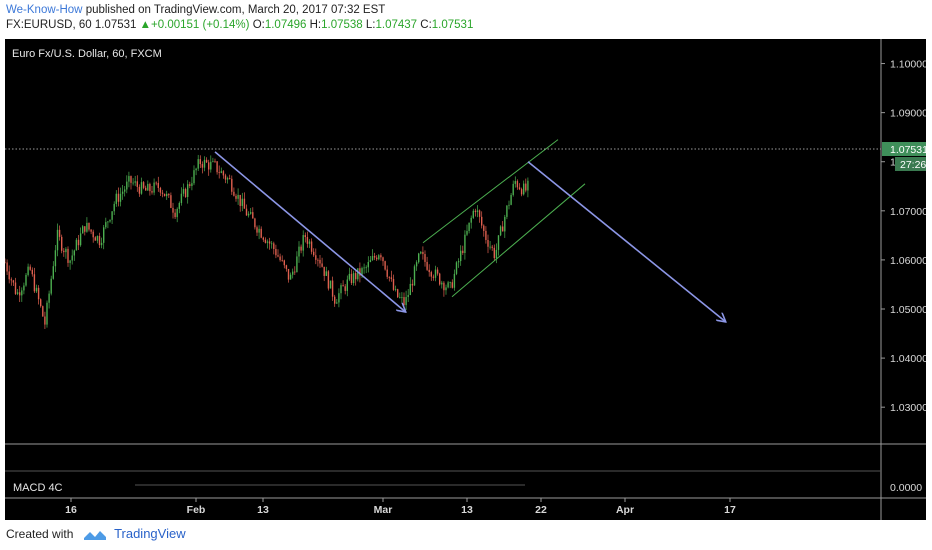  What do you see at coordinates (115, 25) in the screenshot?
I see `last-price: 1.07531` at bounding box center [115, 25].